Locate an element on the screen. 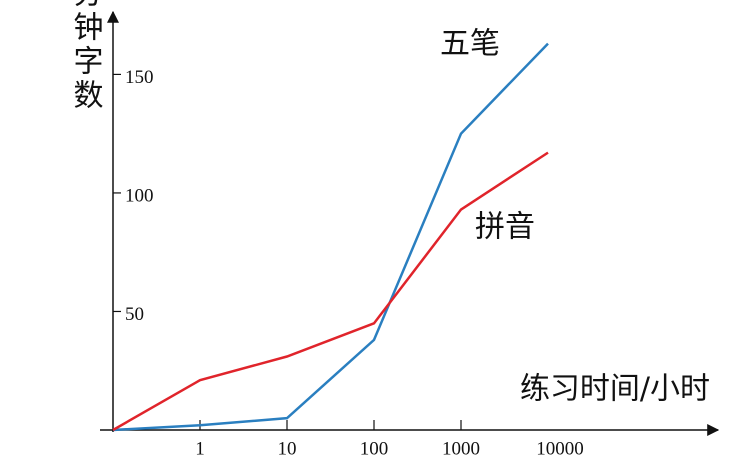 The image size is (755, 476). series-label: 五笔 is located at coordinates (470, 44).